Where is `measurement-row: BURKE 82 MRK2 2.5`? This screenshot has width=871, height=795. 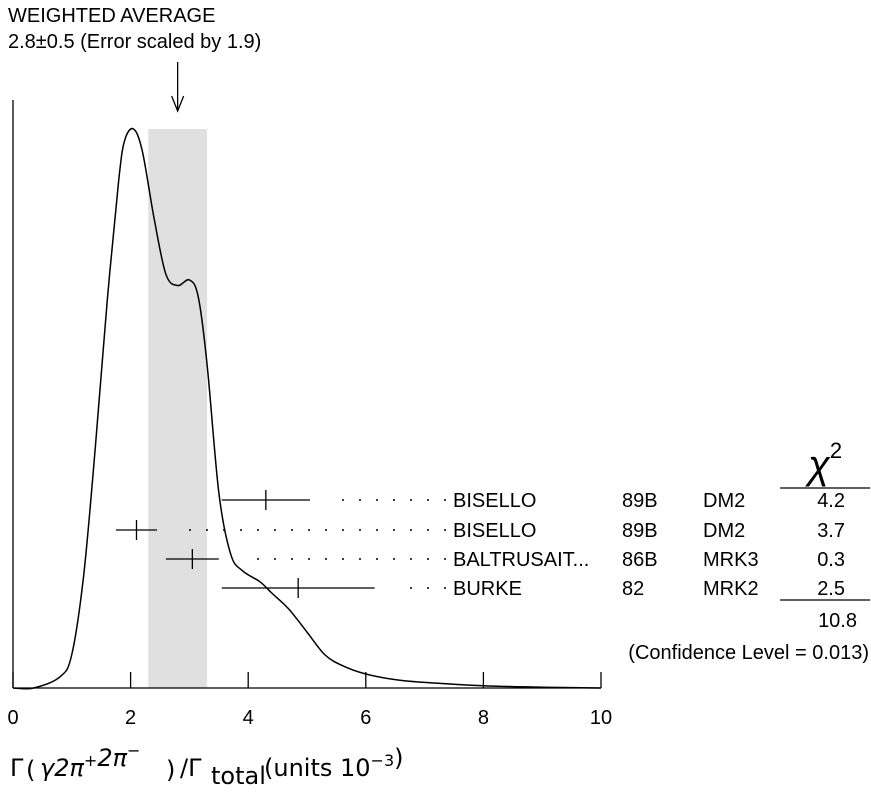
measurement-row: BURKE 82 MRK2 2.5 is located at coordinates (533, 589).